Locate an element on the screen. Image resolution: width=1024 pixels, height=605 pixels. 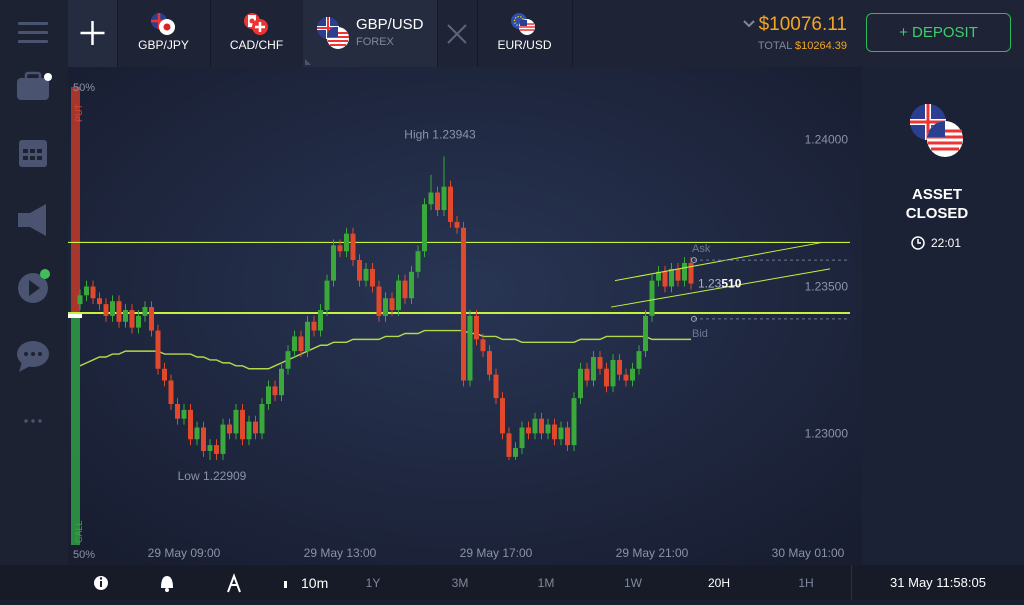
candle-icon is located at coordinates (287, 582).